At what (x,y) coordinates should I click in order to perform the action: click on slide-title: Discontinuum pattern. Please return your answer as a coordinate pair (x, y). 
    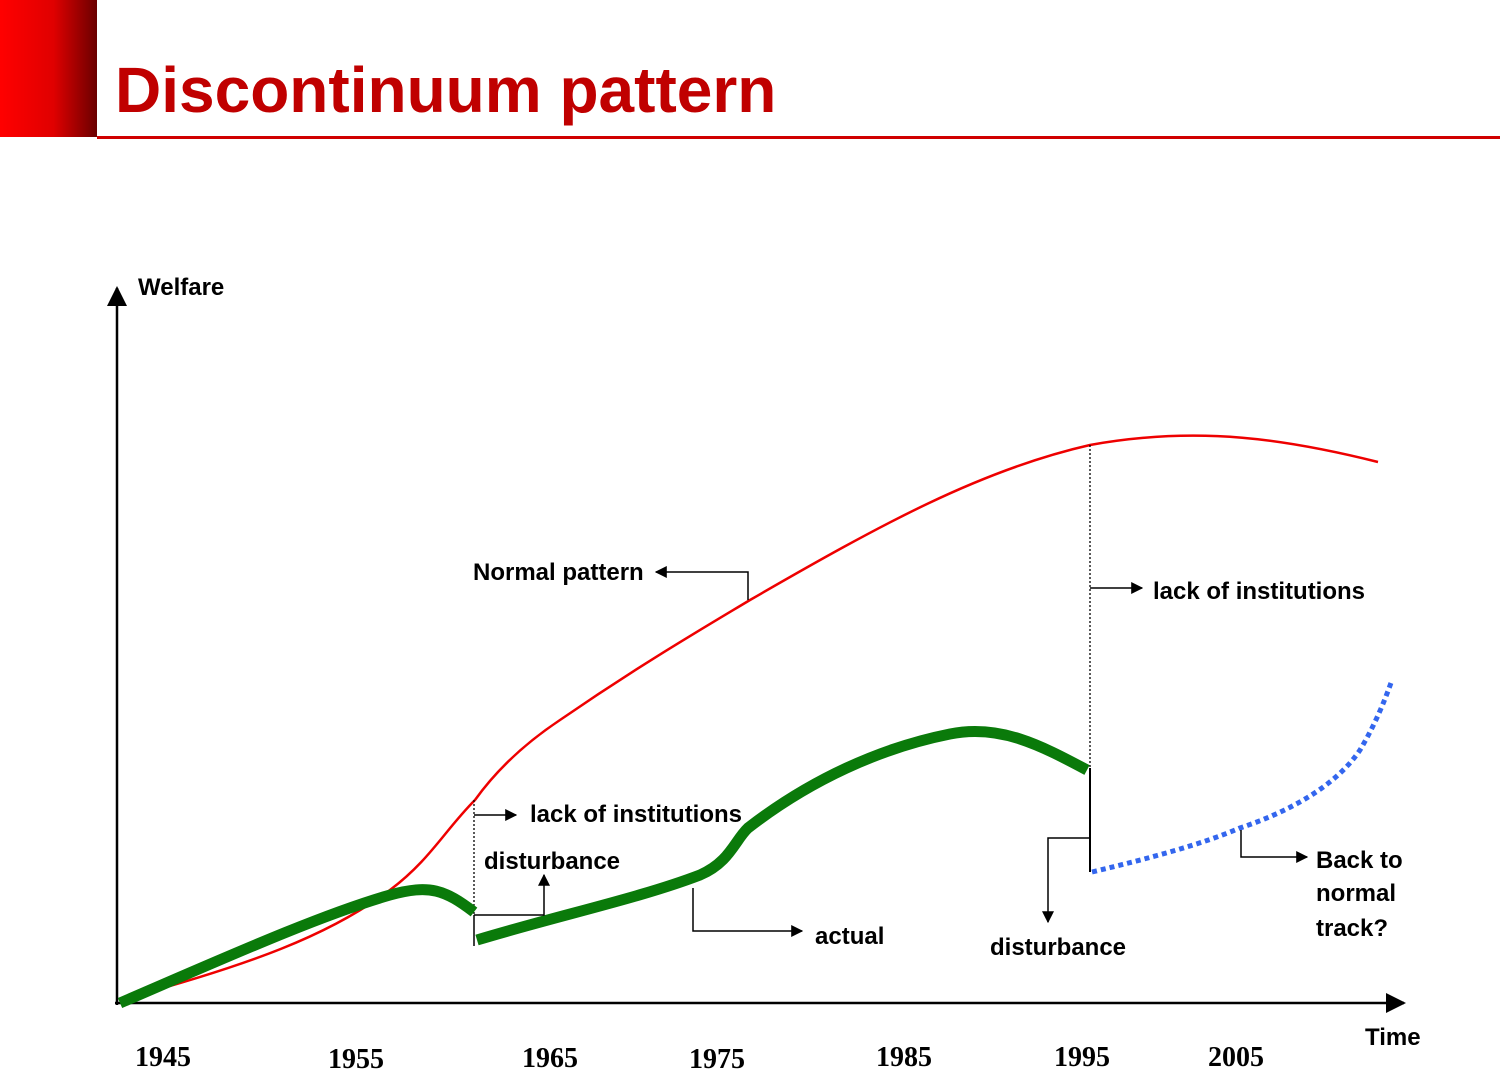
    Looking at the image, I should click on (445, 90).